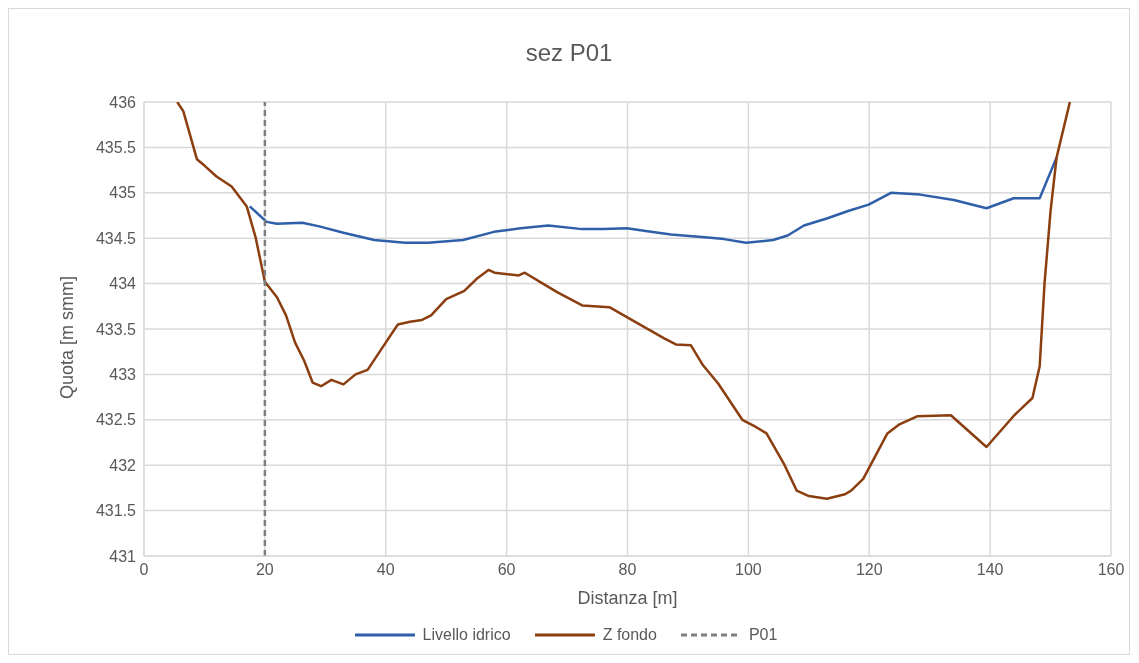 This screenshot has height=663, width=1139. Describe the element at coordinates (67, 337) in the screenshot. I see `y-axis-title: Quota [m smm]` at that location.